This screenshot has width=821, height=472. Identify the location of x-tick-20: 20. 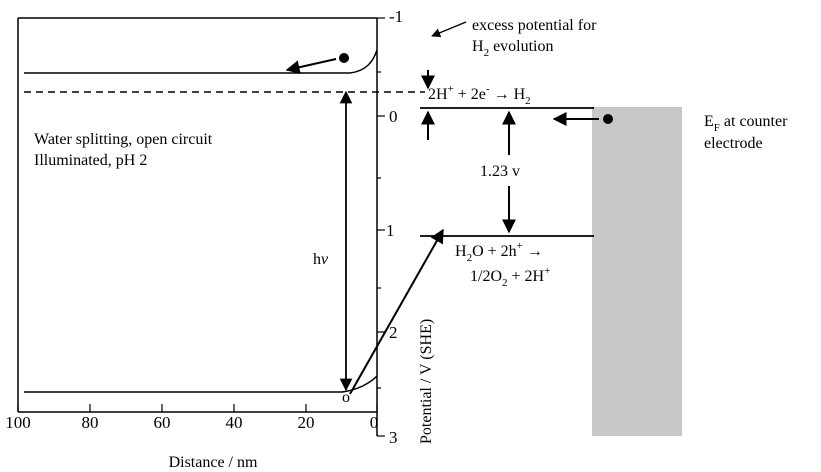
(306, 422).